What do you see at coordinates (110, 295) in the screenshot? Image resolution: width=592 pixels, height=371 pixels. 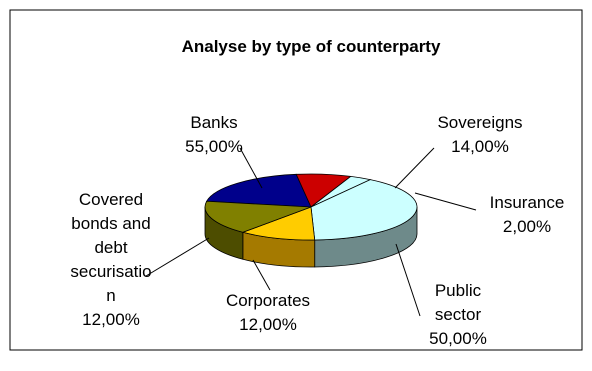 I see `slice-label-line: n` at bounding box center [110, 295].